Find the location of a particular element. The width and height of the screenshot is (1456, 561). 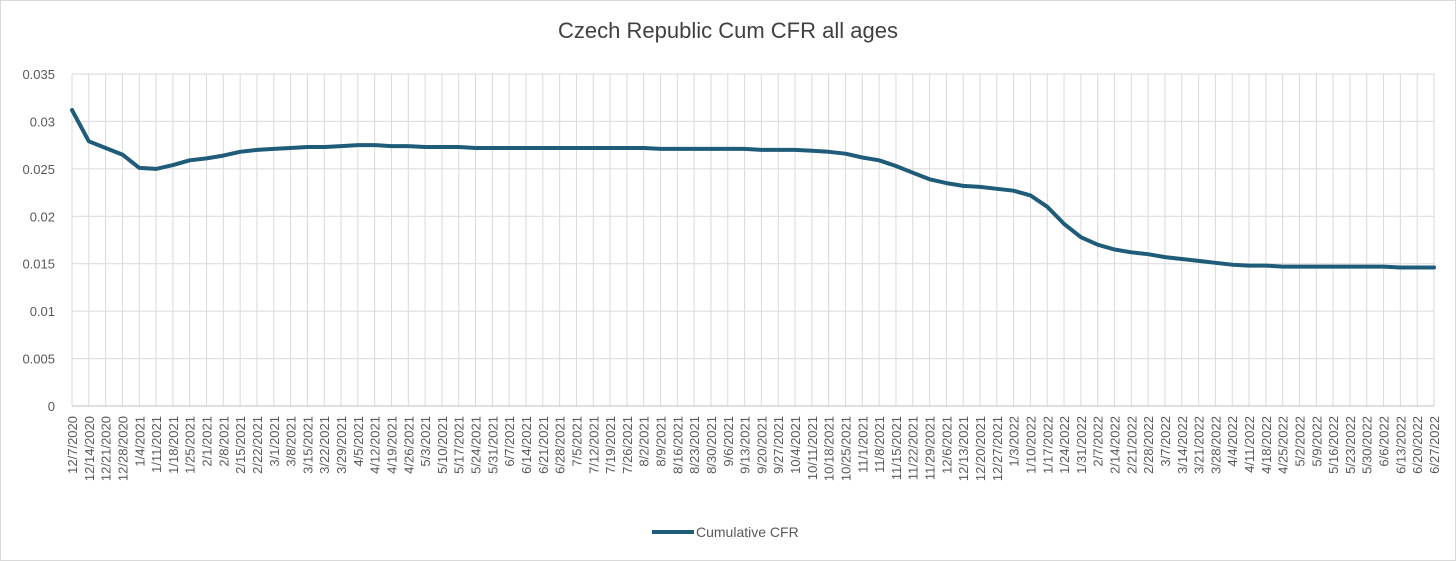

x-tick-label: 2/22/2021 is located at coordinates (257, 445).